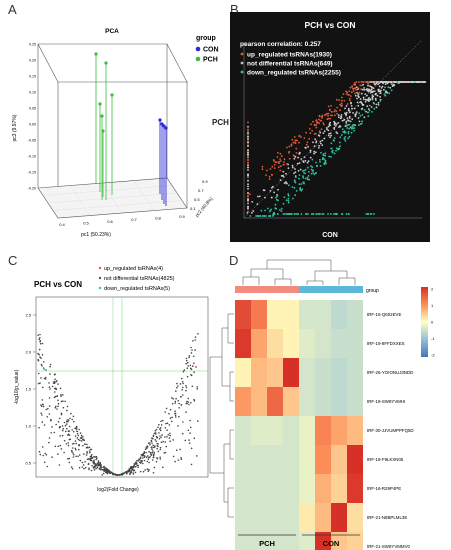 Image resolution: width=451 pixels, height=550 pixels. Describe the element at coordinates (433, 355) in the screenshot. I see `heatmap-scale-tick: -2` at that location.